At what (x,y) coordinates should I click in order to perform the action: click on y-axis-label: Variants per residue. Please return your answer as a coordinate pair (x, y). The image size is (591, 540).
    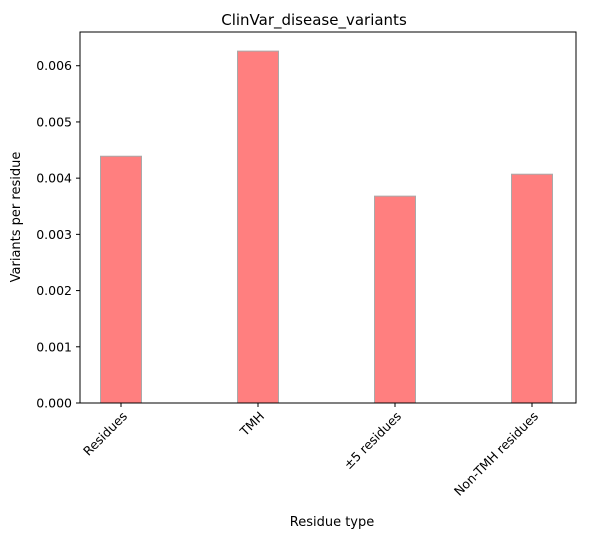
    Looking at the image, I should click on (16, 217).